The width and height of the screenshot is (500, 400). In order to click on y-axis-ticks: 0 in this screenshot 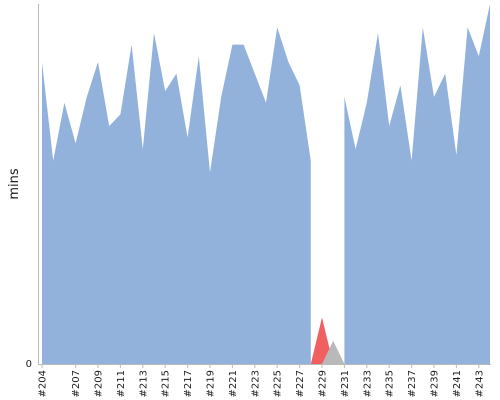, I will do `click(29, 364)`.